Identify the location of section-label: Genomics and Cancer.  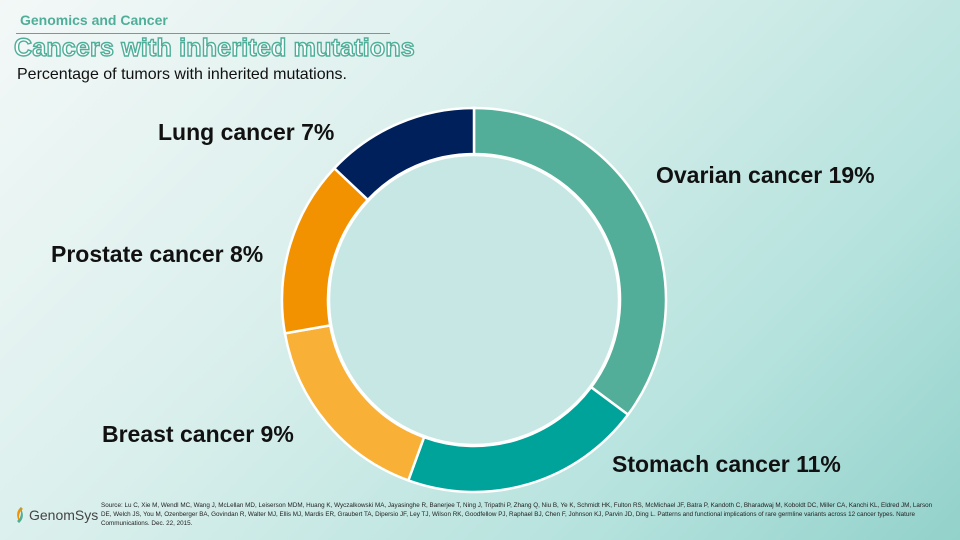
(94, 20).